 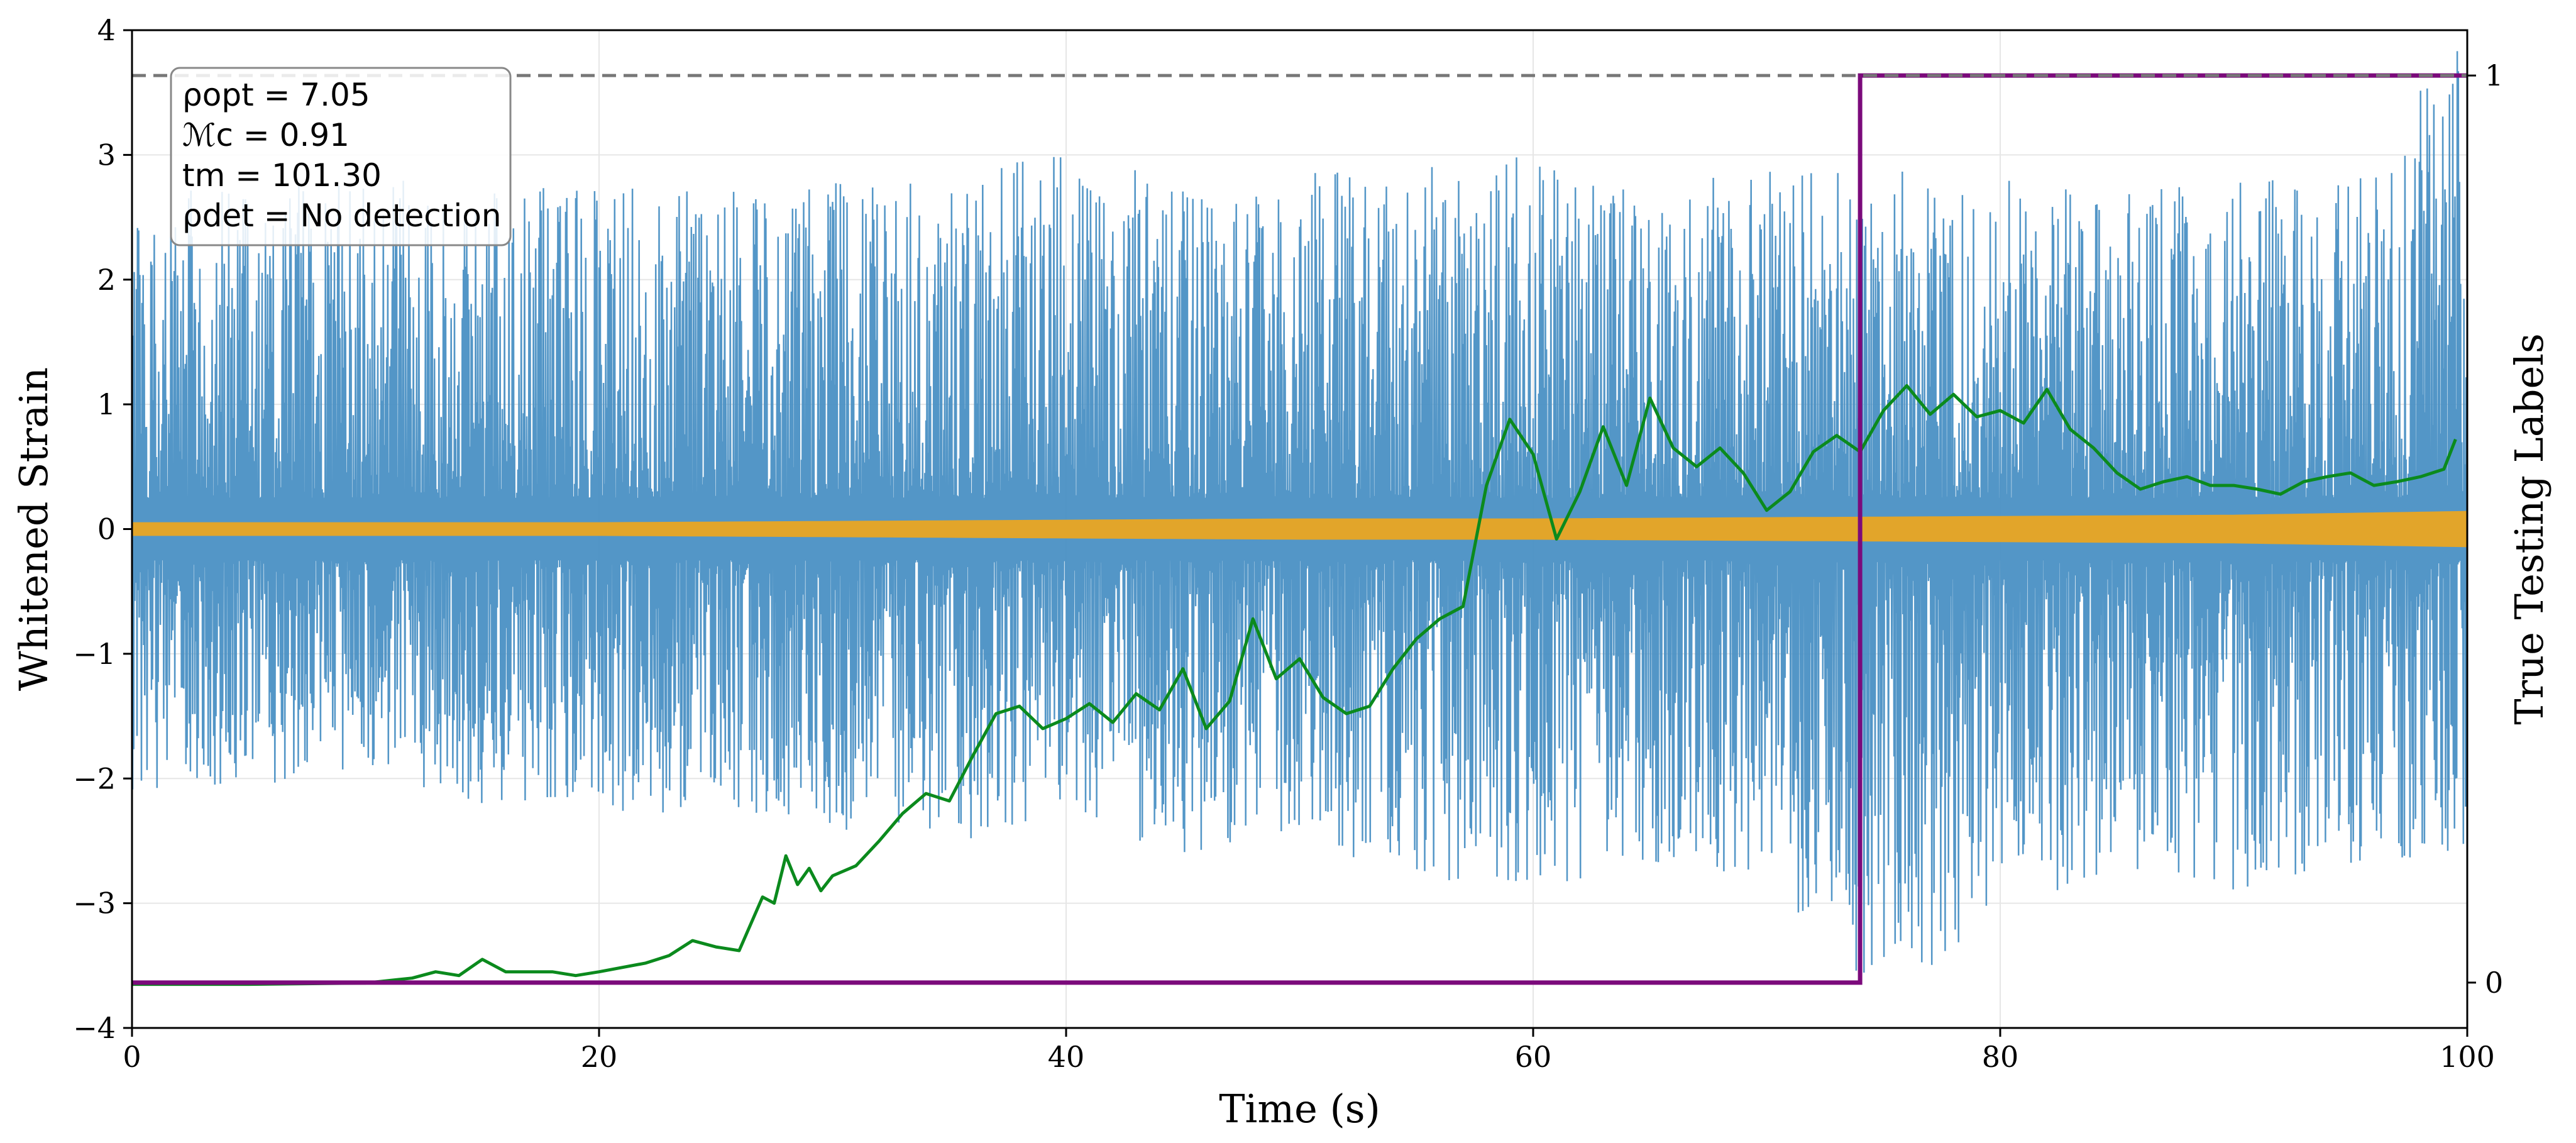 What do you see at coordinates (1533, 1057) in the screenshot?
I see `x-tick-label: 60` at bounding box center [1533, 1057].